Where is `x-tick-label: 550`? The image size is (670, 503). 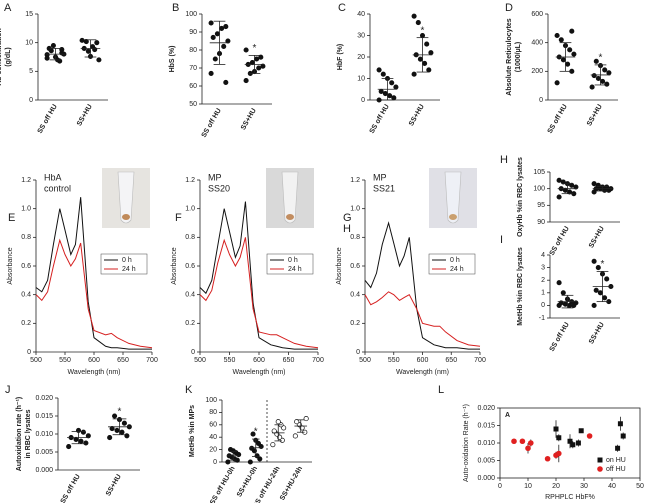 x-tick-label: 550 is located at coordinates (394, 360).